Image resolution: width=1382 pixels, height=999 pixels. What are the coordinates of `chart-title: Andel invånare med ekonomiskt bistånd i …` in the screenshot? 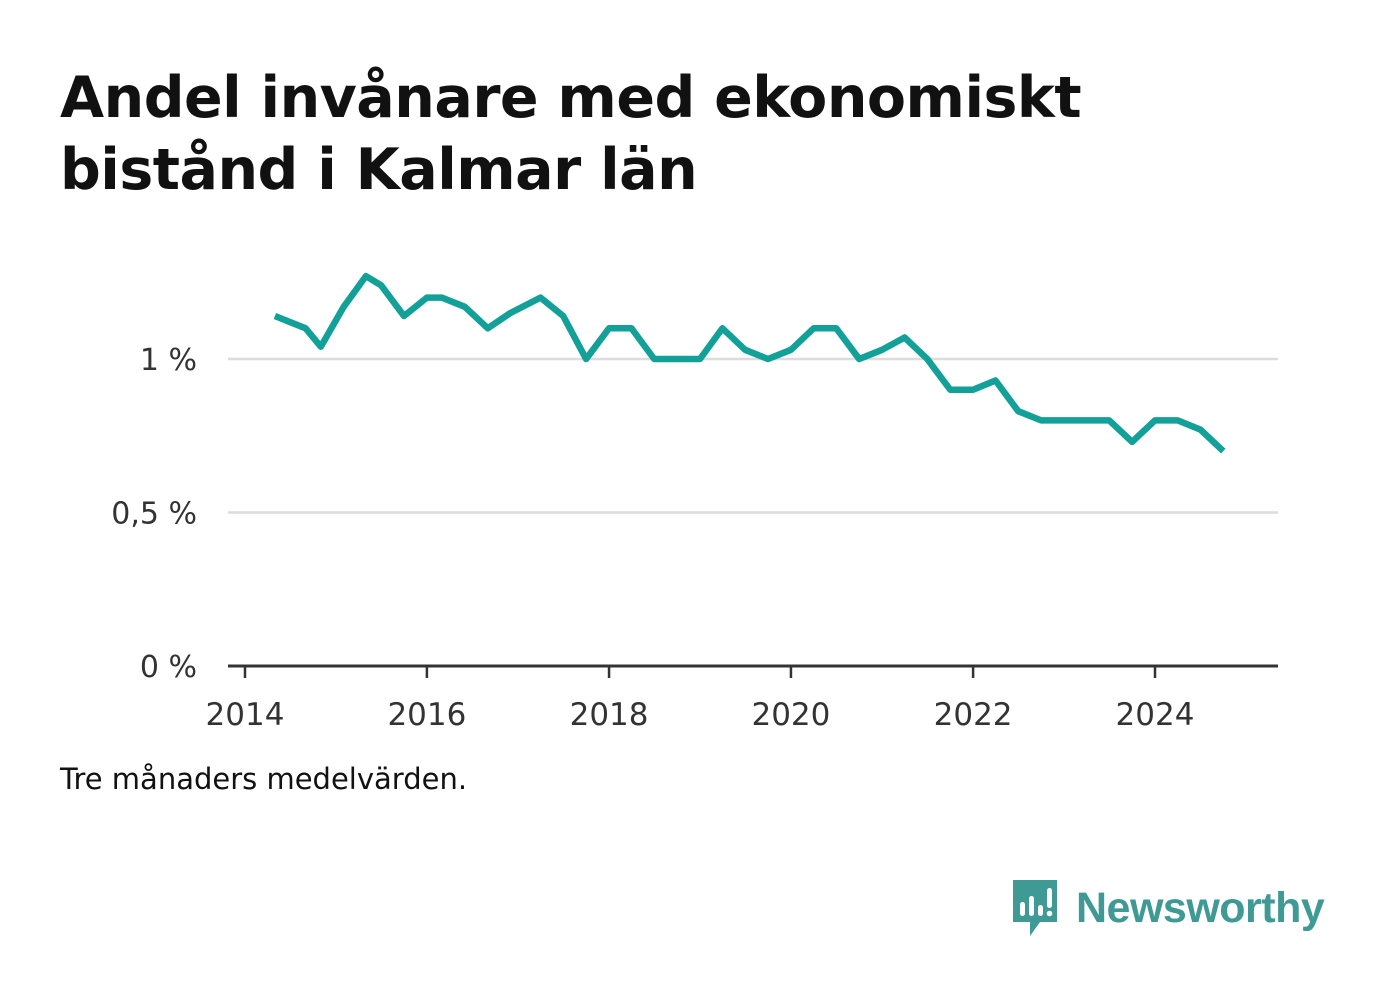 It's located at (660, 134).